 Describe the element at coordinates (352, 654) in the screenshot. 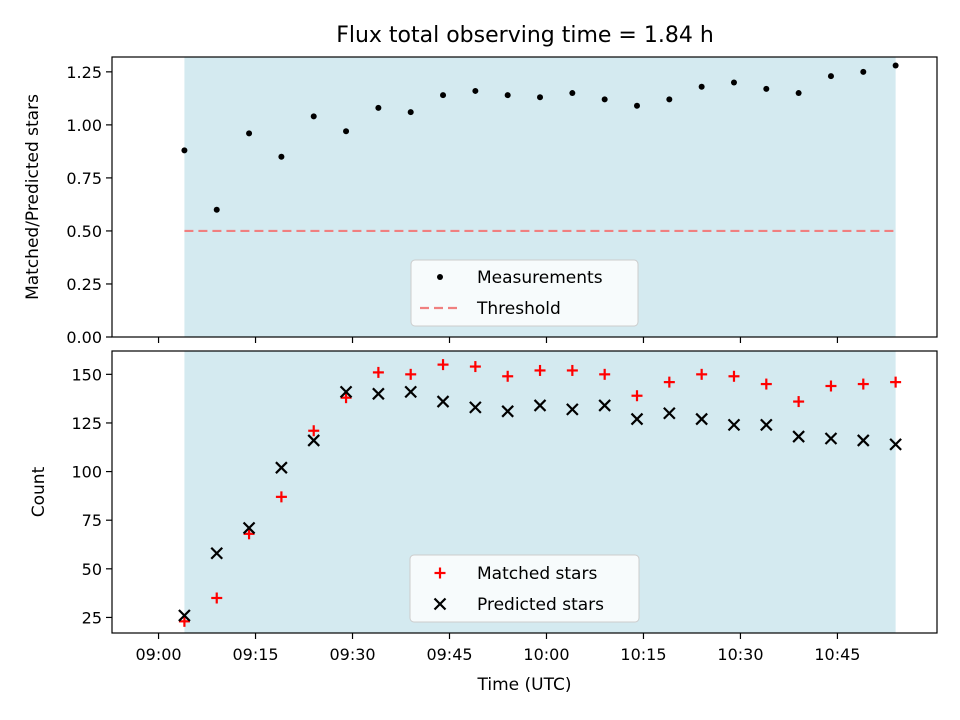

I see `bottom-x-tick-label: 09:30` at that location.